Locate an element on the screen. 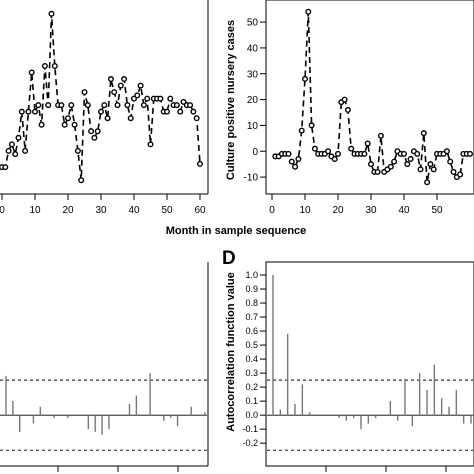 This screenshot has width=474, height=474. acf-right-y-tick-label: 0.8 is located at coordinates (251, 303).